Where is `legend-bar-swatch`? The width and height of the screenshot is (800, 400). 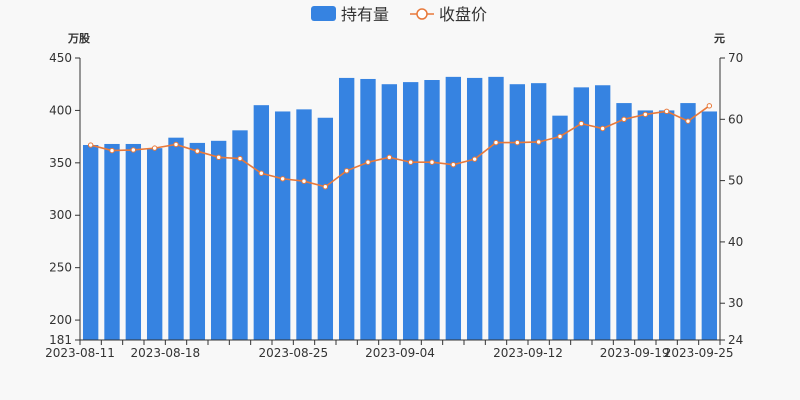
legend-bar-swatch is located at coordinates (323, 13).